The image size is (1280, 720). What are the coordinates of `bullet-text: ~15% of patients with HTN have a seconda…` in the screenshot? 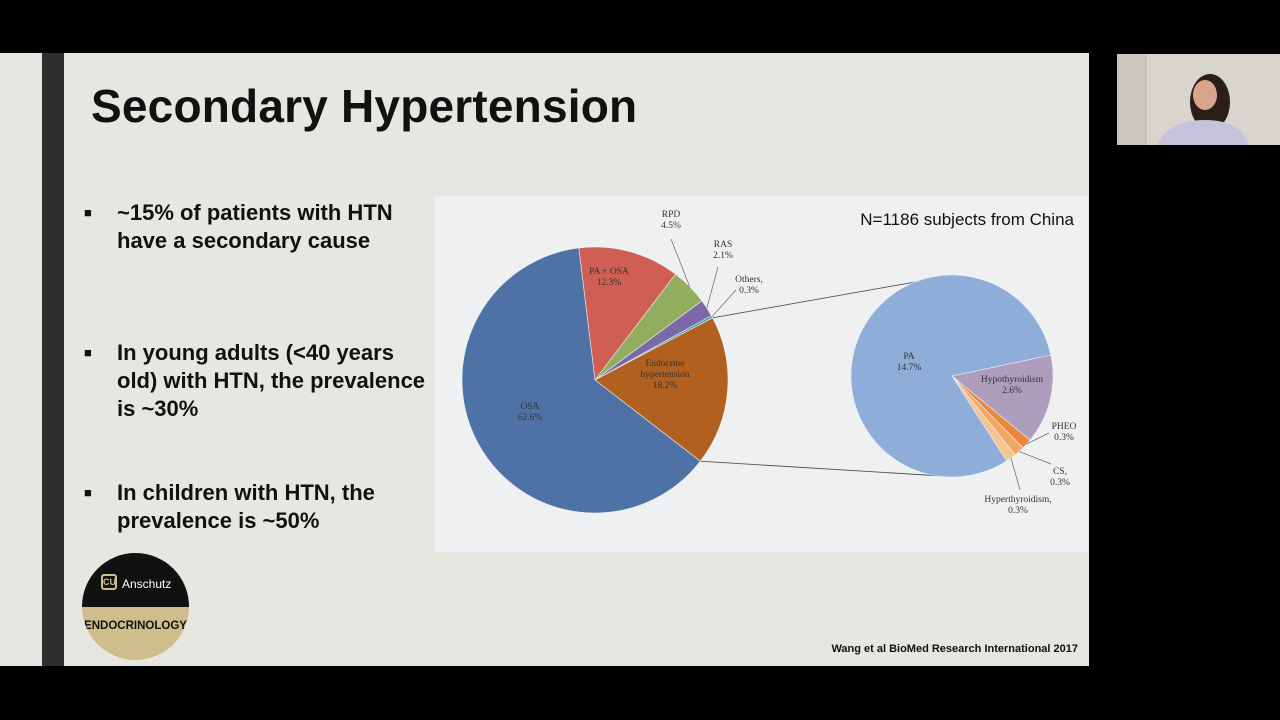 It's located at (255, 226).